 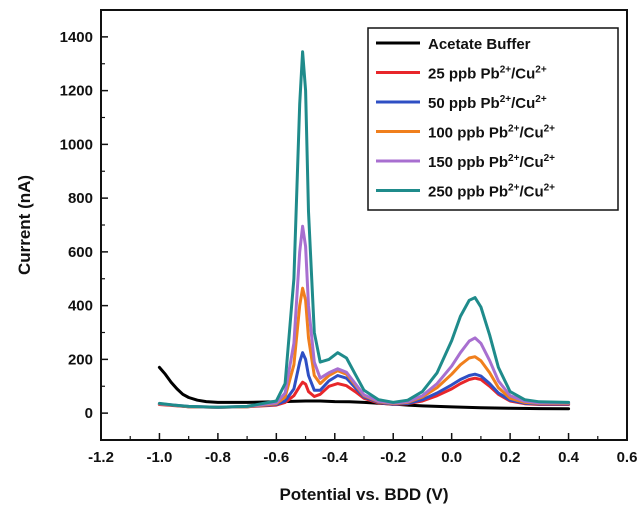 I want to click on x-tick-label: -0.2, so click(x=393, y=457).